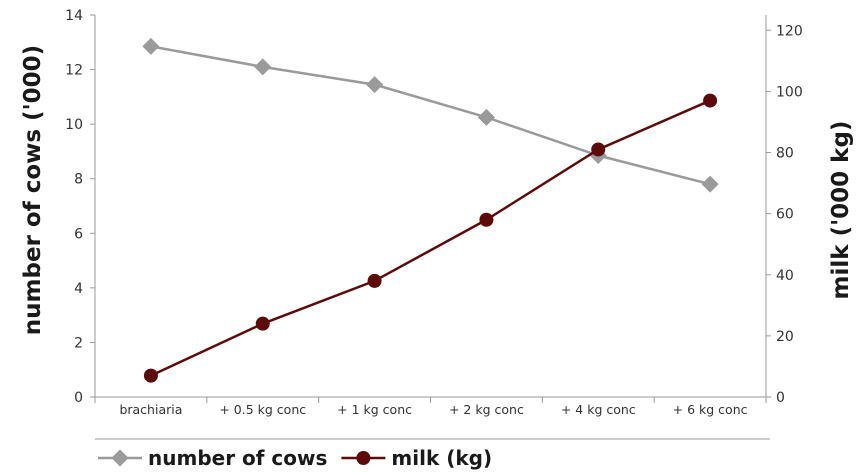 This screenshot has height=475, width=860. What do you see at coordinates (598, 409) in the screenshot?
I see `x-tick-label: + 4 kg conc` at bounding box center [598, 409].